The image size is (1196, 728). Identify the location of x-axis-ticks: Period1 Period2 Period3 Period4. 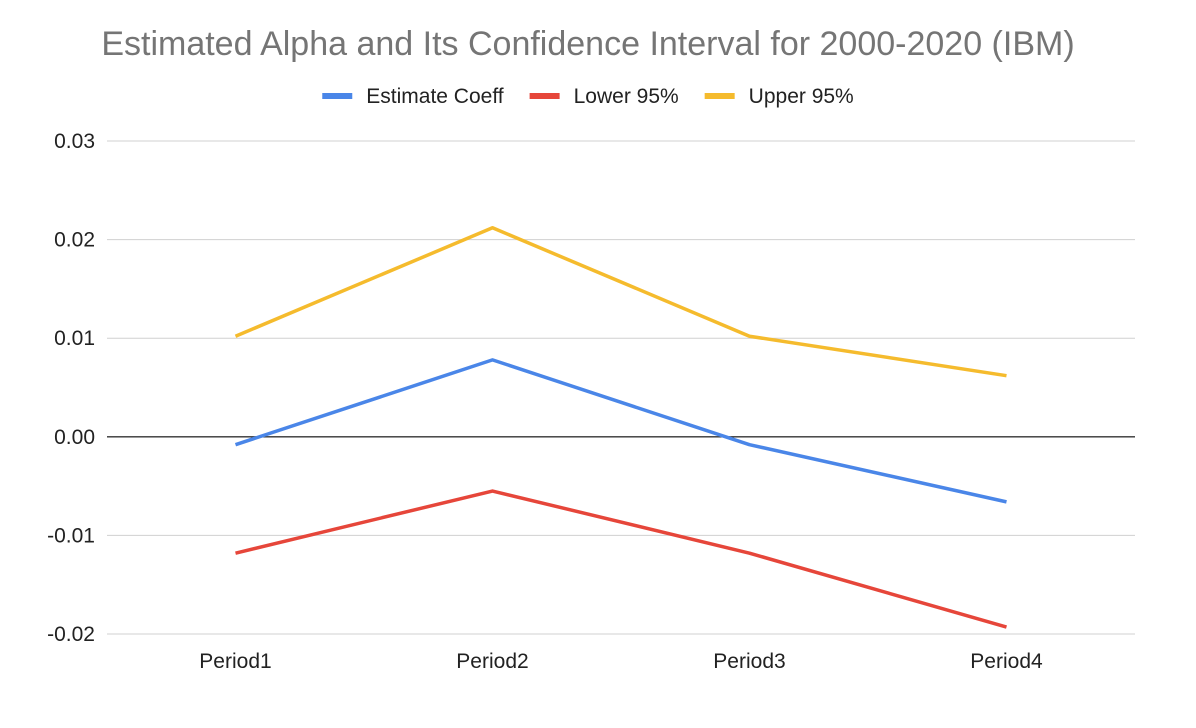
(621, 661).